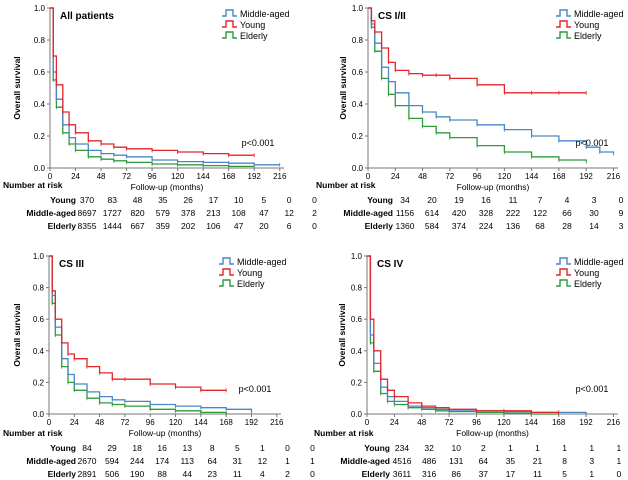 The height and width of the screenshot is (480, 628). Describe the element at coordinates (87, 16) in the screenshot. I see `panel-title: All patients` at that location.